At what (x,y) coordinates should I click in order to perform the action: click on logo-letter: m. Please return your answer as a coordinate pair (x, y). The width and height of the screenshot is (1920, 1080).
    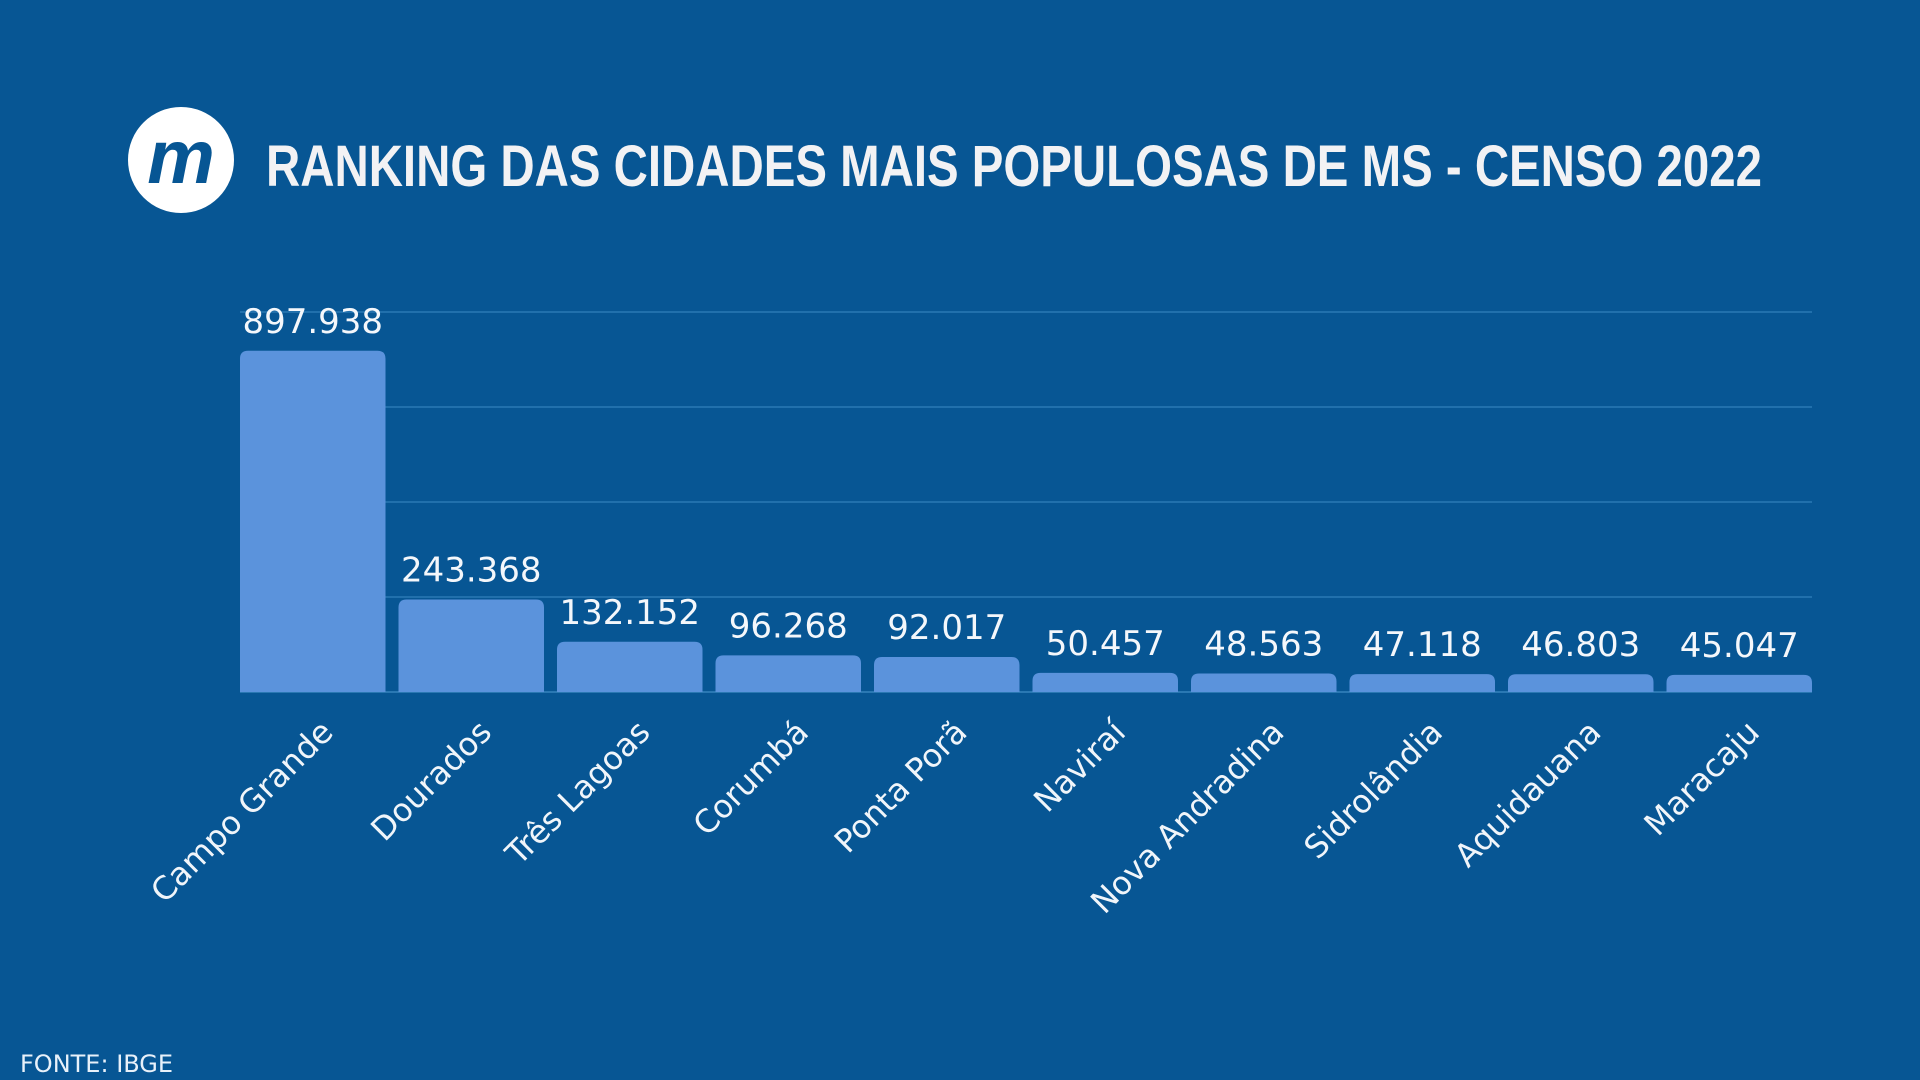
    Looking at the image, I should click on (181, 157).